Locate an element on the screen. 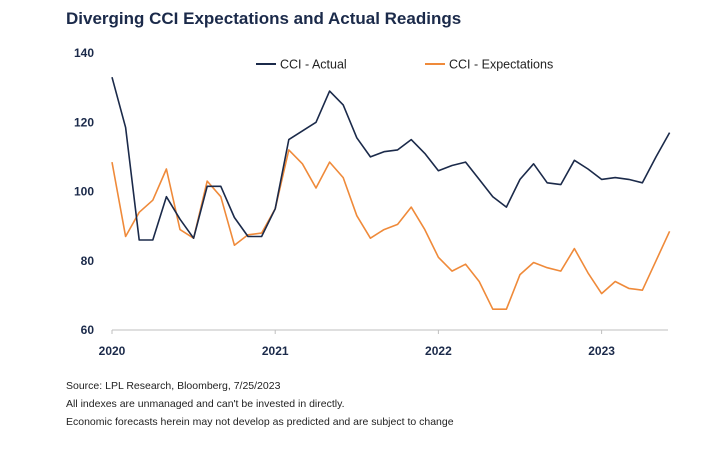 The width and height of the screenshot is (710, 456). y-tick-label: 60 is located at coordinates (88, 330).